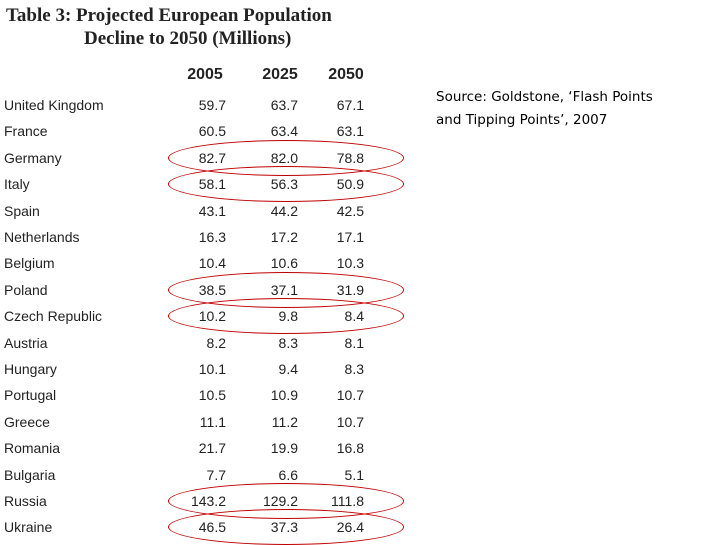 This screenshot has height=545, width=720. I want to click on table-row: Hungary 10.1 9.4 8.3, so click(190, 370).